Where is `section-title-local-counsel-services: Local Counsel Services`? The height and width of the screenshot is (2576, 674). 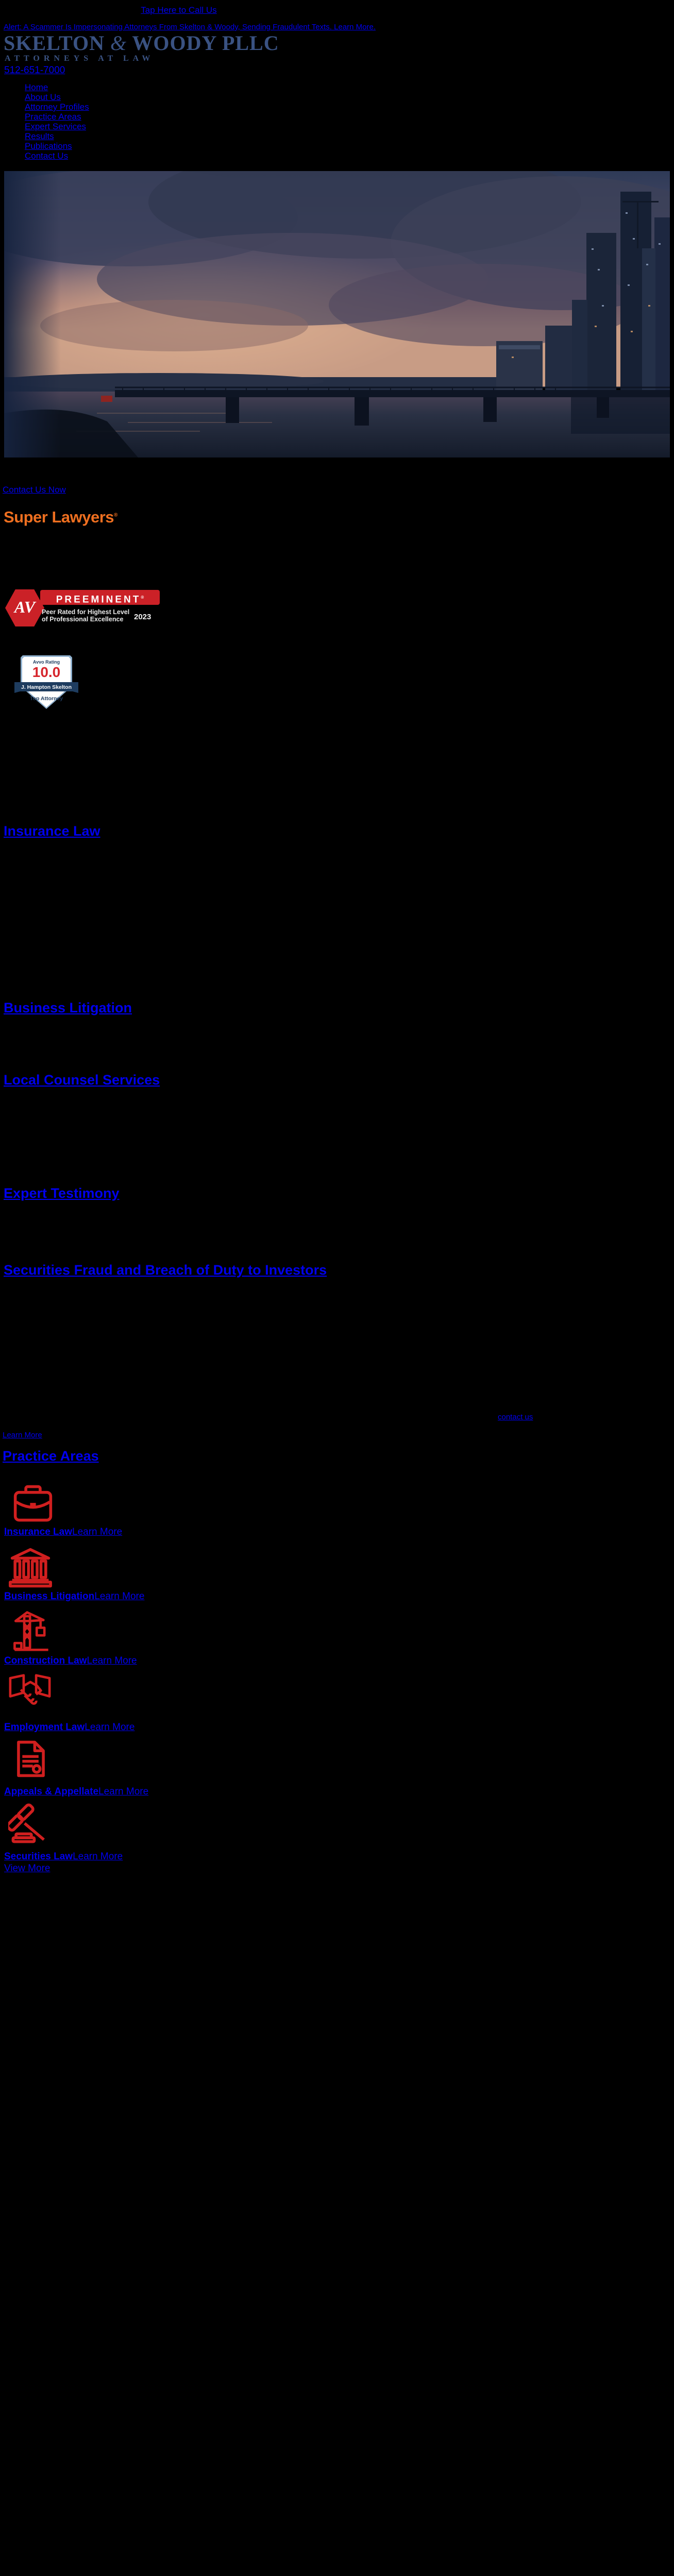
section-title-local-counsel-services: Local Counsel Services is located at coordinates (82, 1080).